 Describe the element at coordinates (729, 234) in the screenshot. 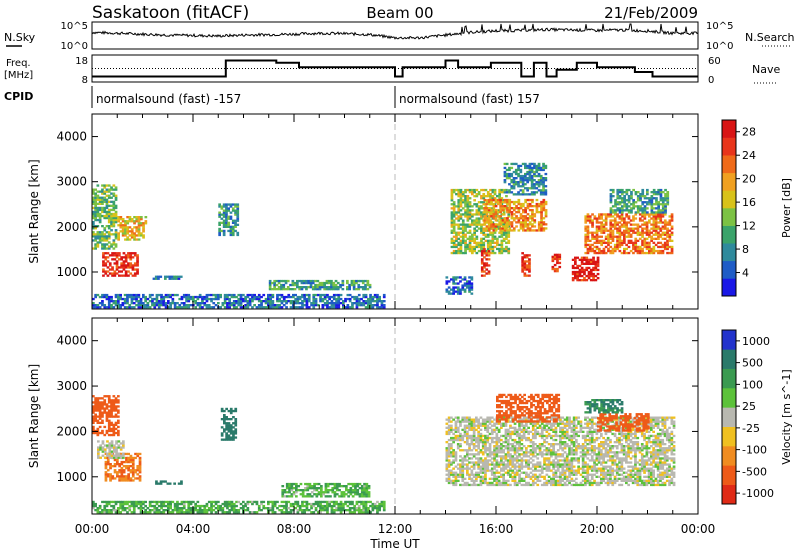

I see `power-colorbar-swatch` at that location.